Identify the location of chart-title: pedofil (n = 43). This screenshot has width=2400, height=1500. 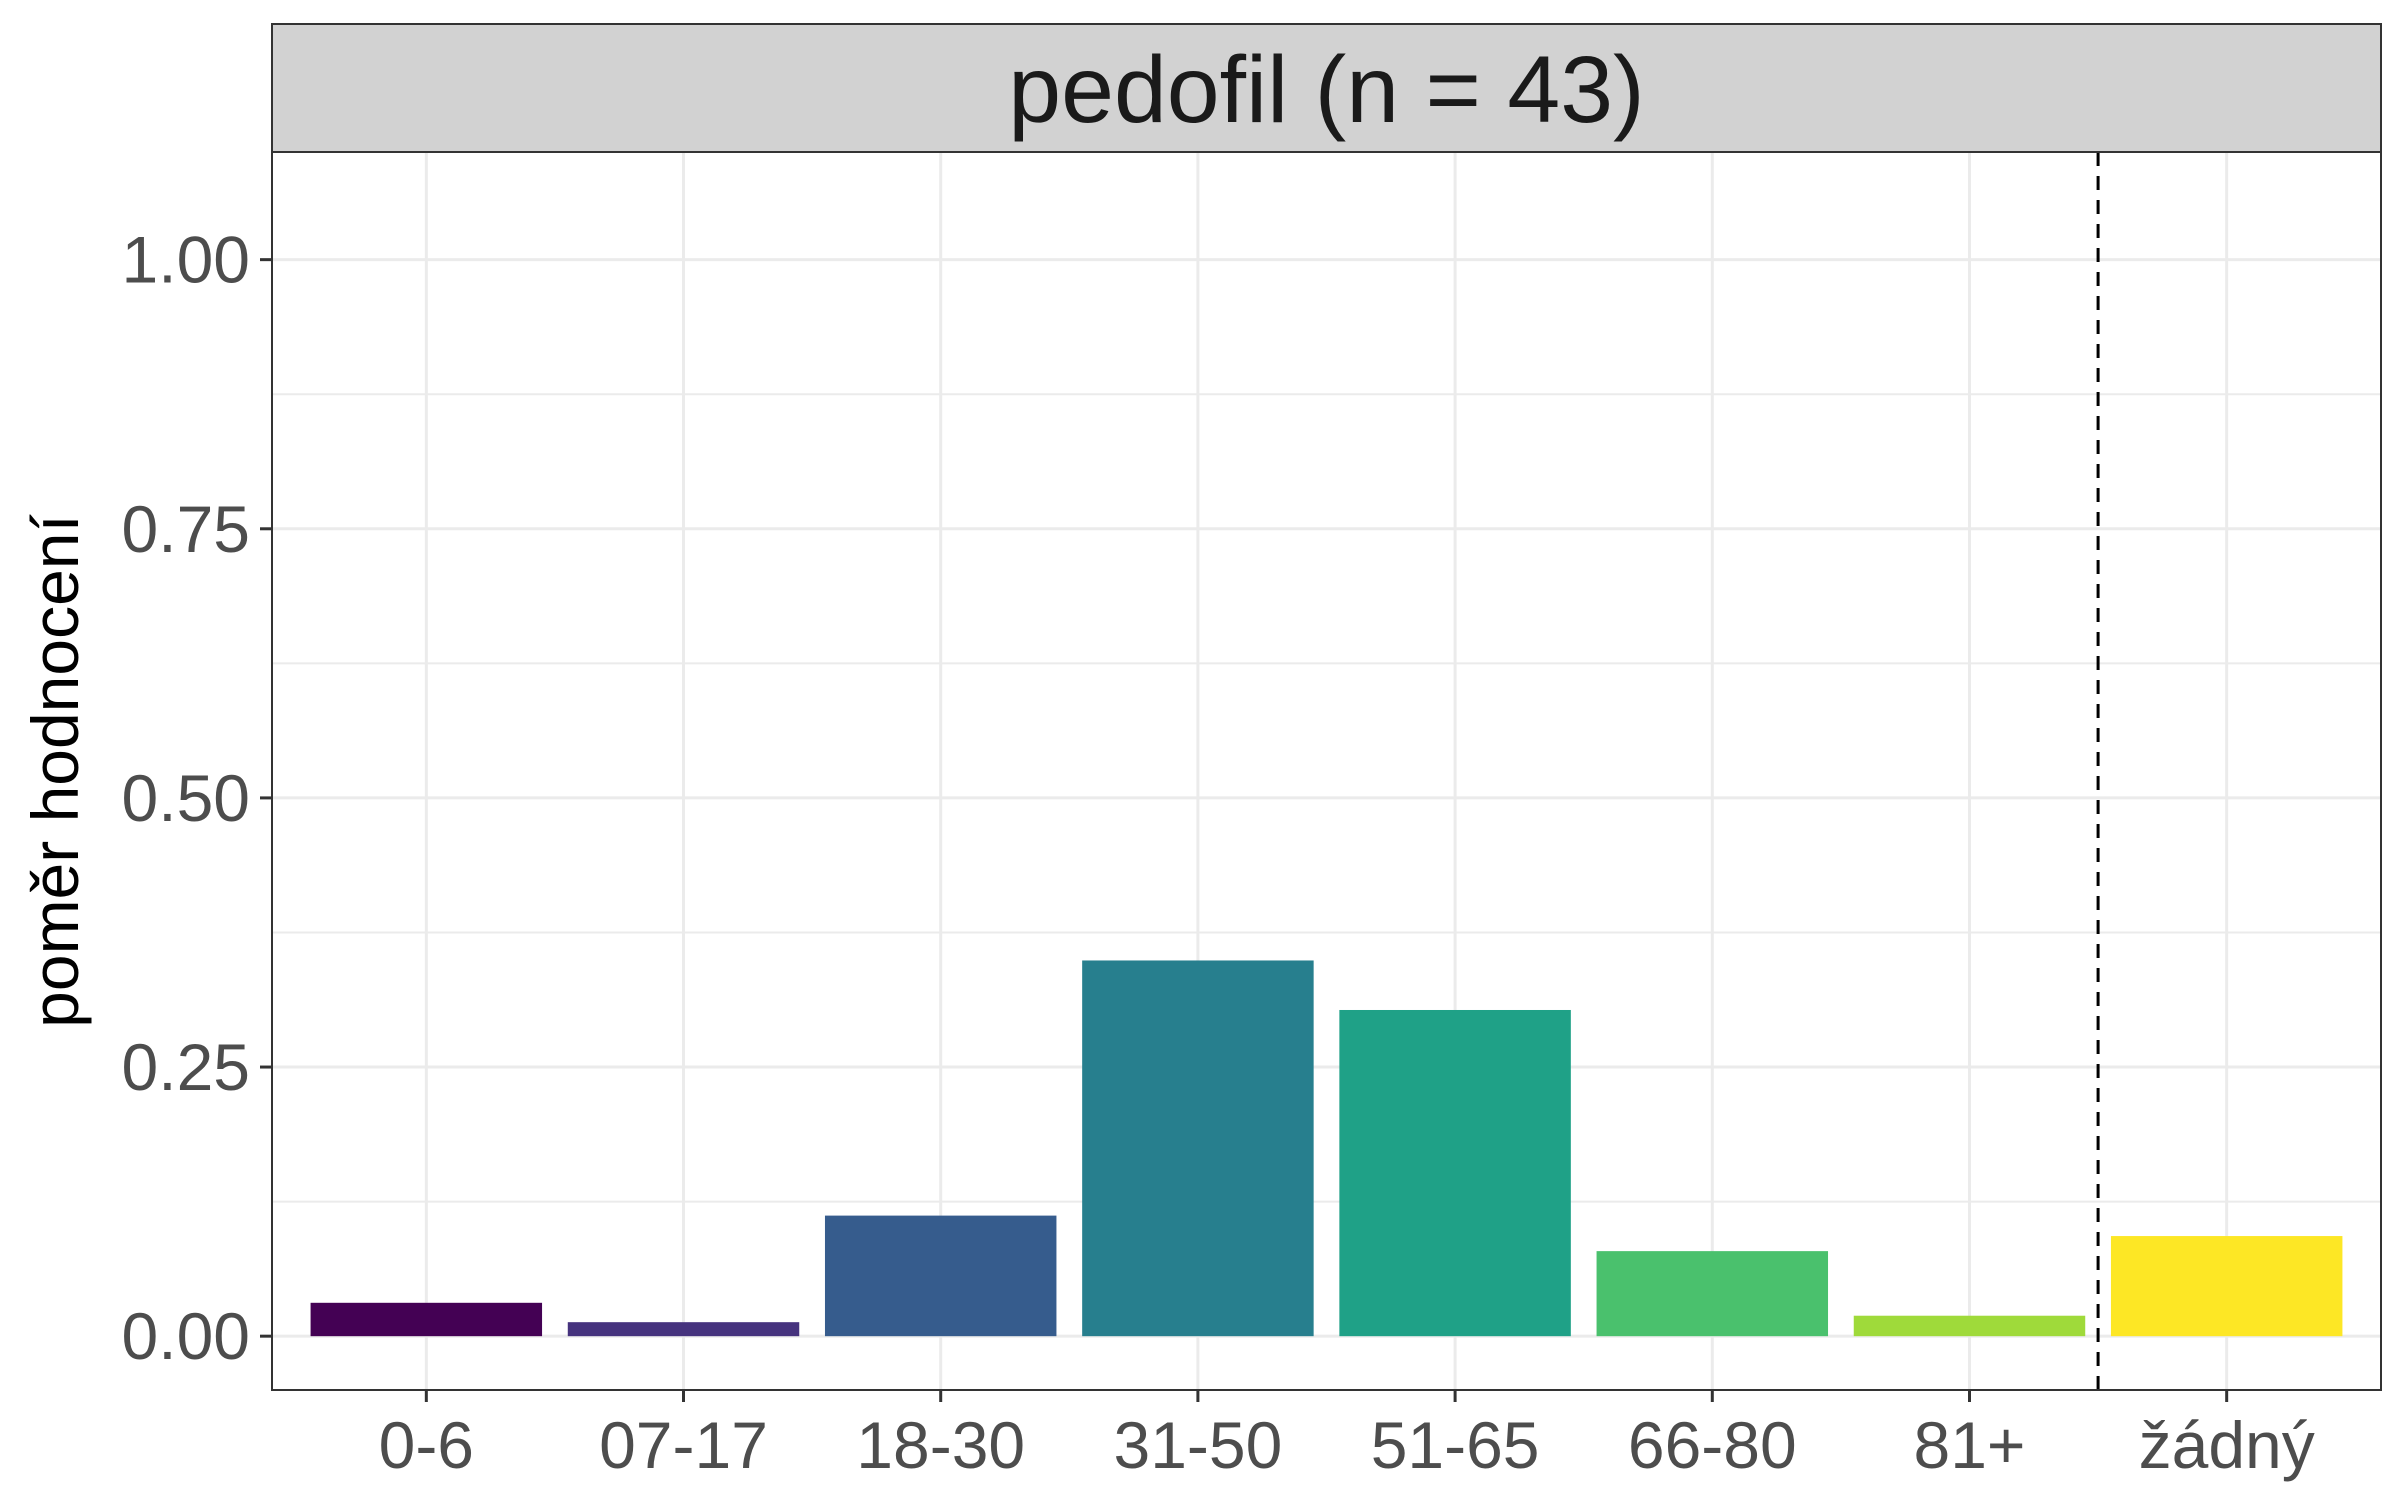
(1326, 90).